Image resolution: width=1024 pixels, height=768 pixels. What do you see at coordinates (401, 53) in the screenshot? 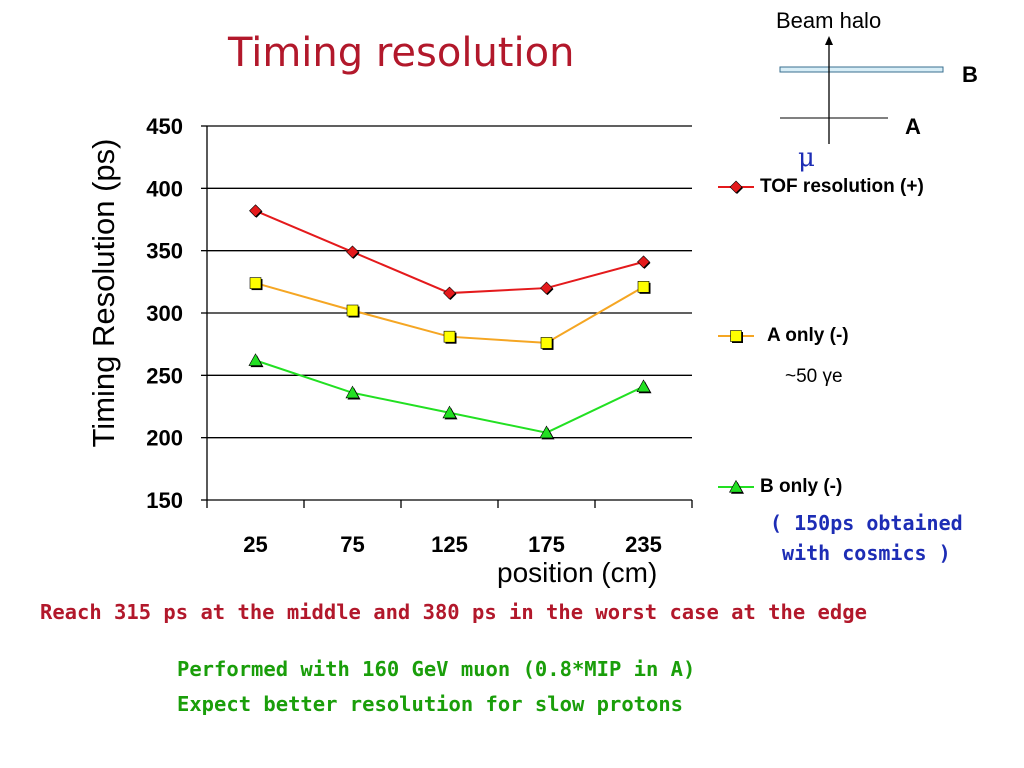
I see `slide-title: Timing resolution` at bounding box center [401, 53].